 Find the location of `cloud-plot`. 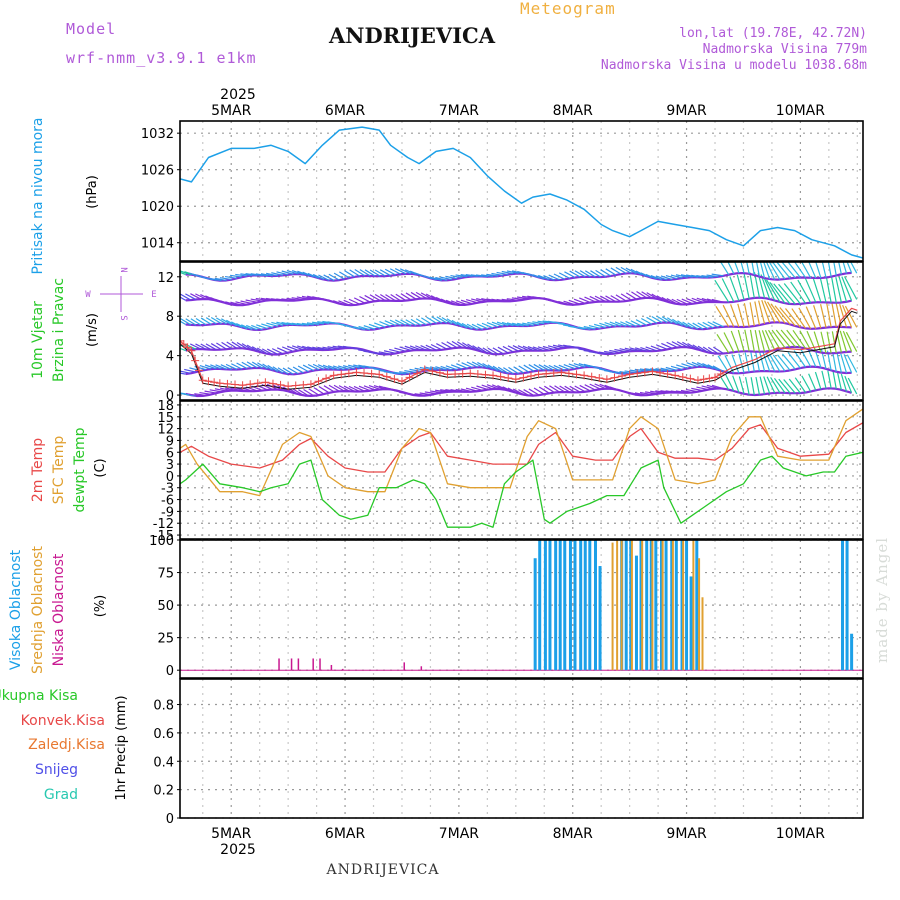

cloud-plot is located at coordinates (521, 605).